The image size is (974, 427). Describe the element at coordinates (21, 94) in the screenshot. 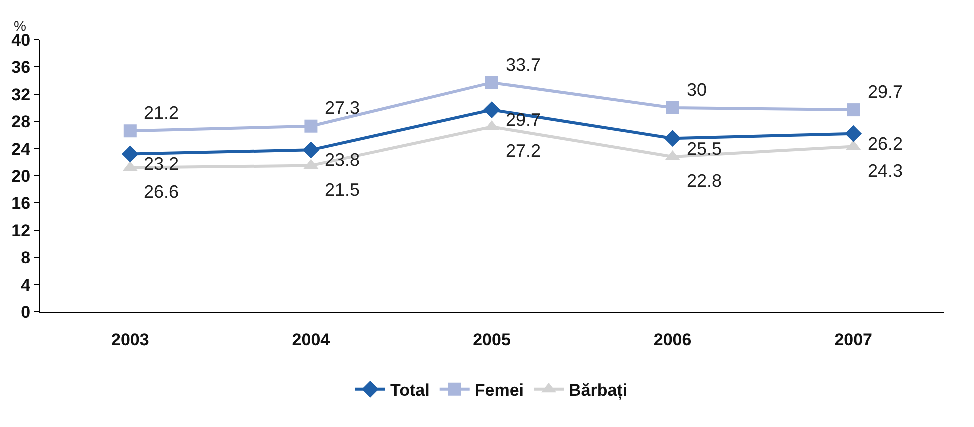

I see `y-tick-label: 32` at that location.